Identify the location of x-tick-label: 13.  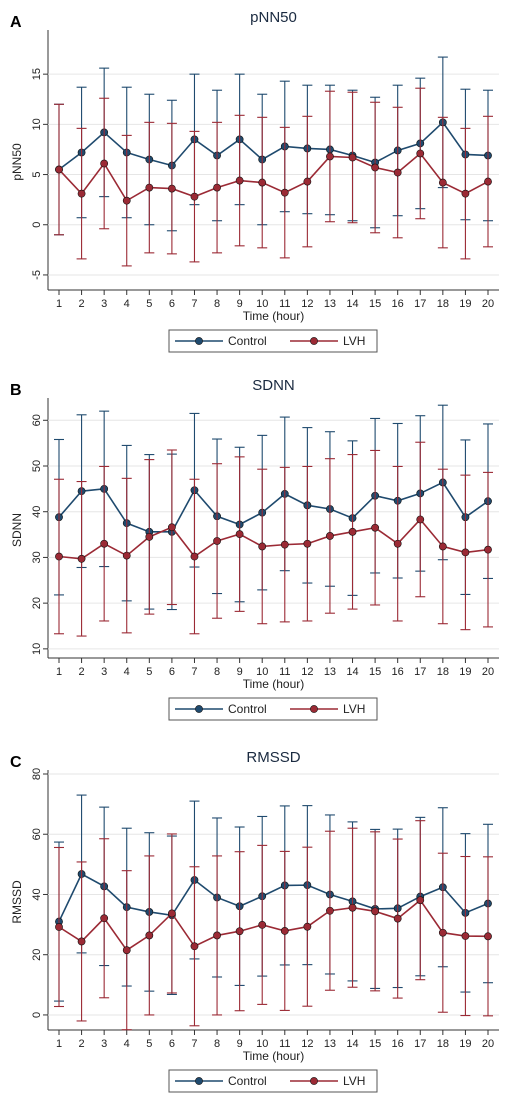
(330, 304).